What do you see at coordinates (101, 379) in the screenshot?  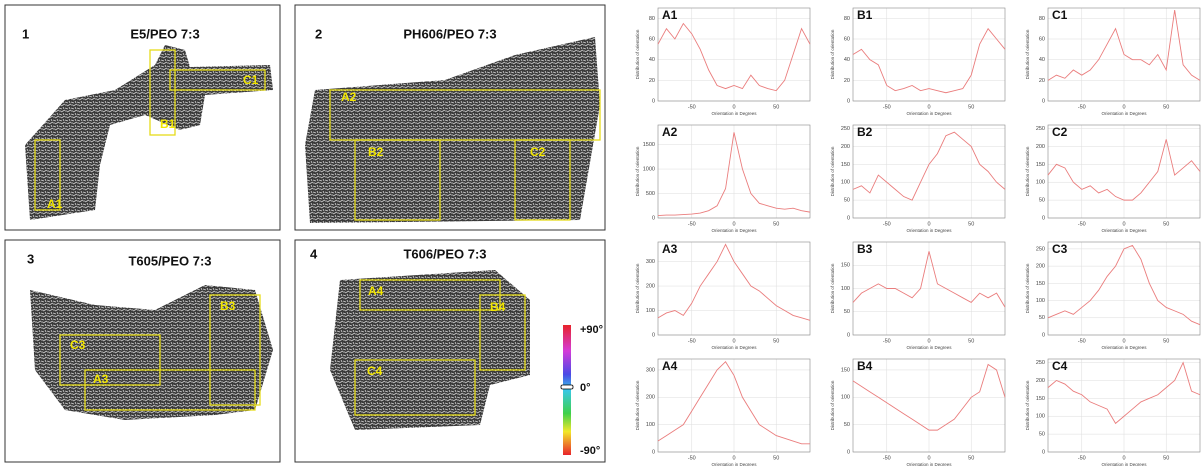 I see `region-label: A3` at bounding box center [101, 379].